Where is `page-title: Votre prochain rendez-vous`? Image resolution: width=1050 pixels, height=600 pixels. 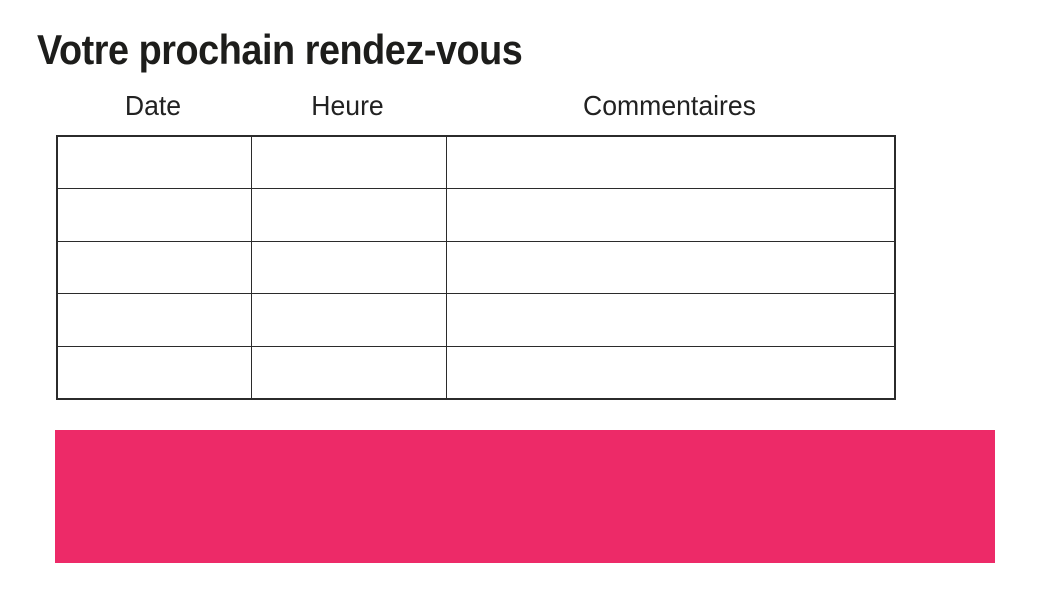
page-title: Votre prochain rendez-vous is located at coordinates (280, 49).